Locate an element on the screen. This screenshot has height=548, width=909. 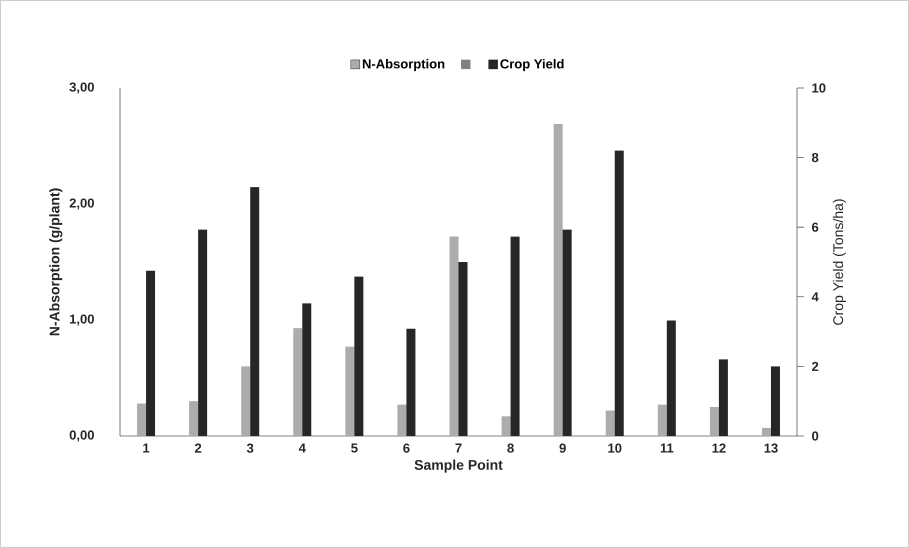
y2-tick-label: 0 is located at coordinates (815, 436).